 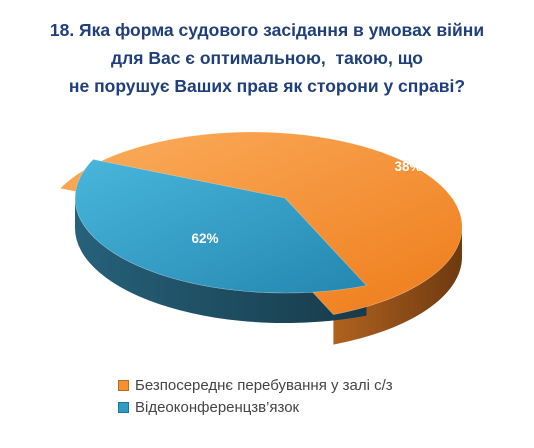 What do you see at coordinates (123, 385) in the screenshot?
I see `legend-swatch-orange` at bounding box center [123, 385].